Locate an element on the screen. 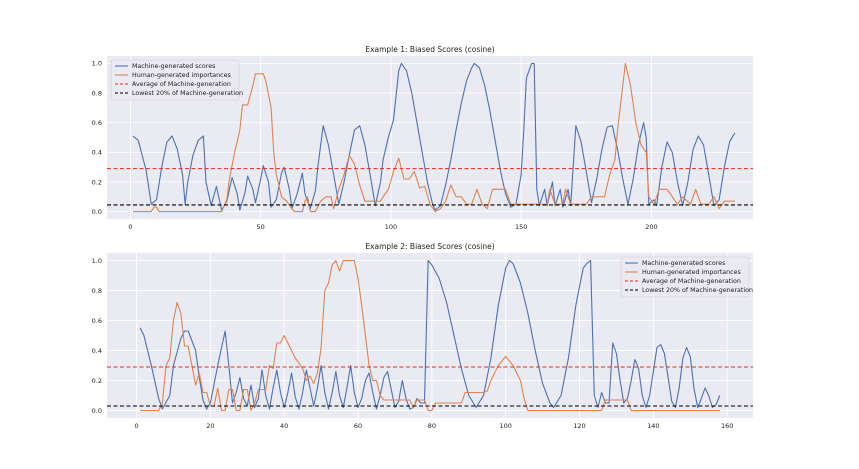 This screenshot has width=859, height=469. x-tick-label: 80 is located at coordinates (432, 426).